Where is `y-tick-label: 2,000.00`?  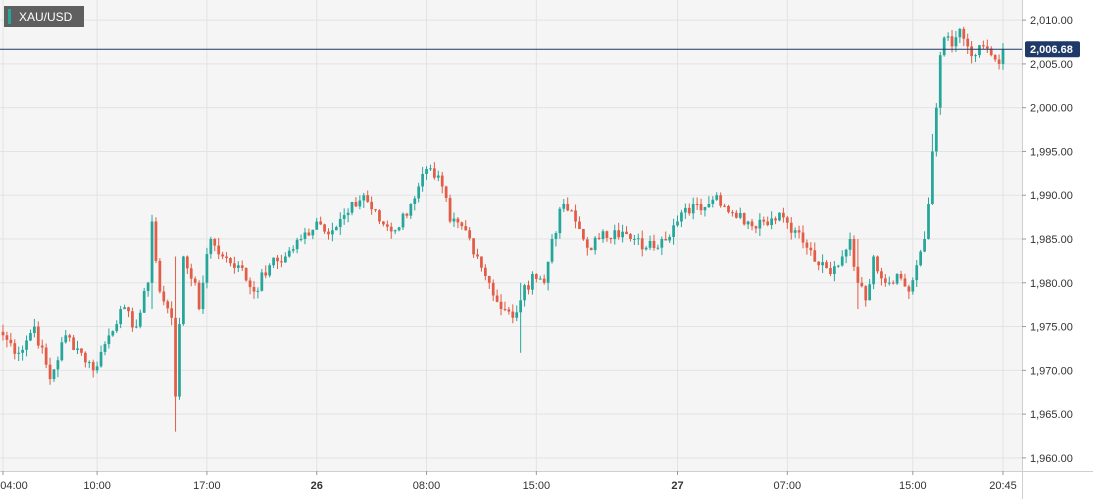 y-tick-label: 2,000.00 is located at coordinates (1051, 109).